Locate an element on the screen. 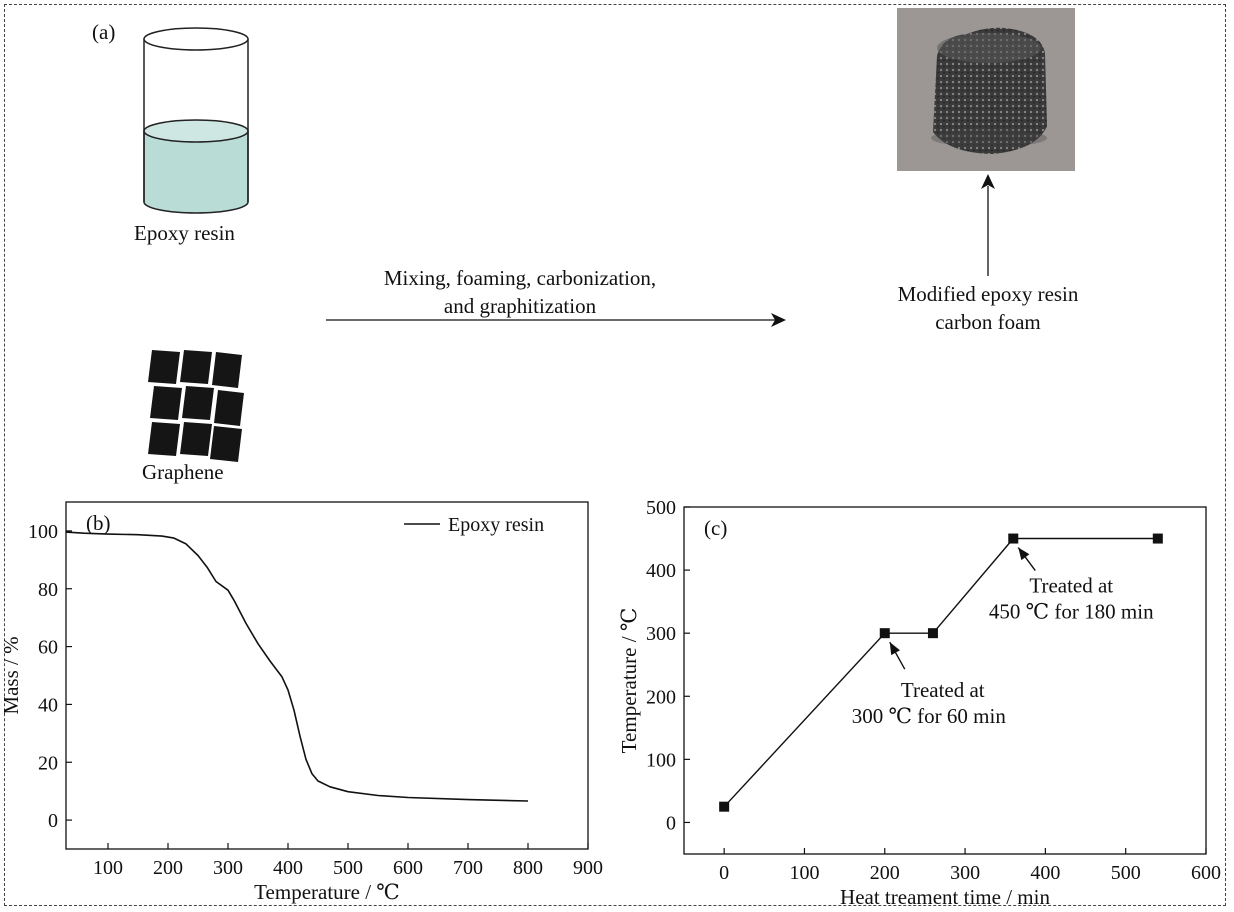 The image size is (1234, 912). photo-arrow is located at coordinates (988, 225).